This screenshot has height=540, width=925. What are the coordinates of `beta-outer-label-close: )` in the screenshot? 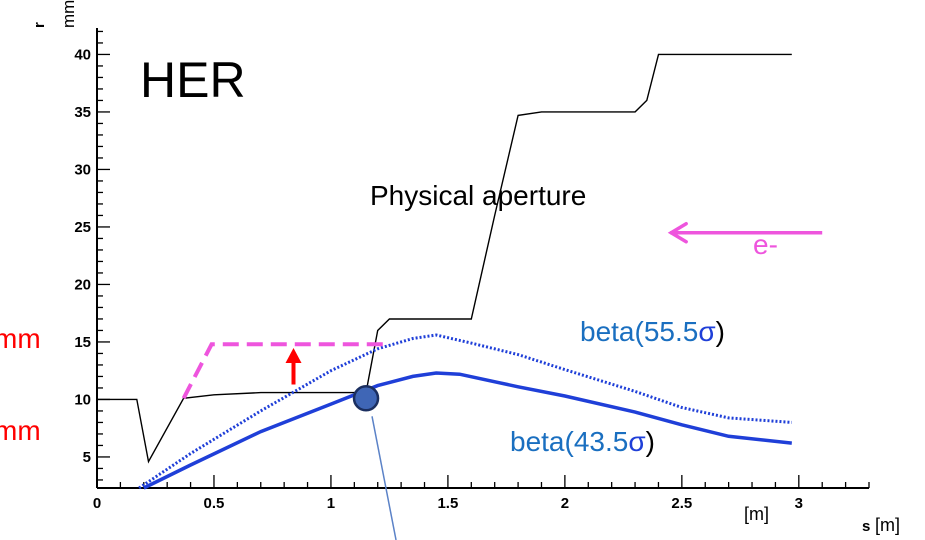 It's located at (720, 331).